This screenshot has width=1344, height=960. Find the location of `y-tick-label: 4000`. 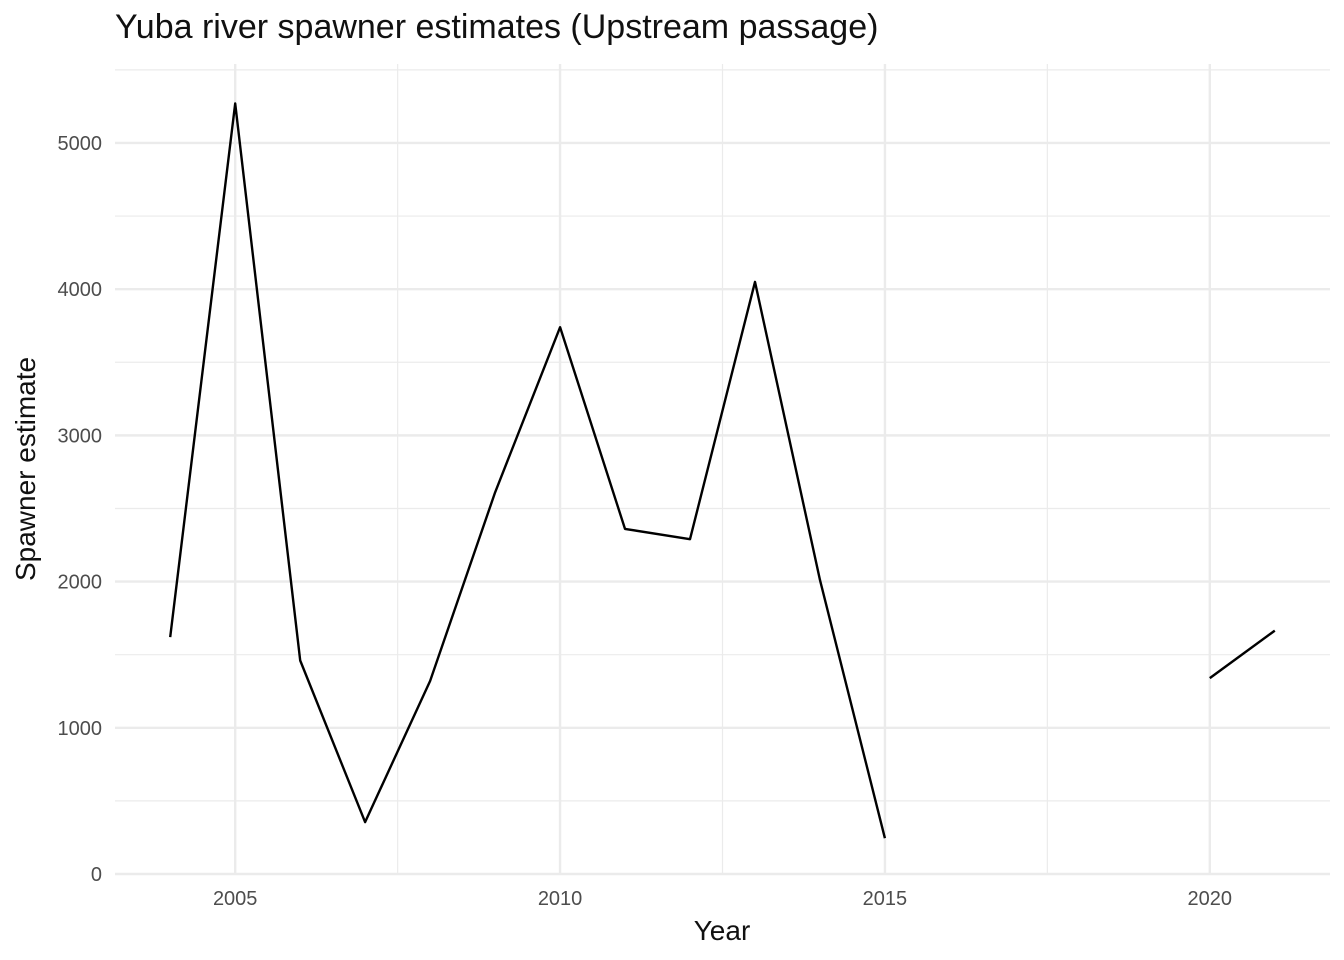

y-tick-label: 4000 is located at coordinates (80, 290).